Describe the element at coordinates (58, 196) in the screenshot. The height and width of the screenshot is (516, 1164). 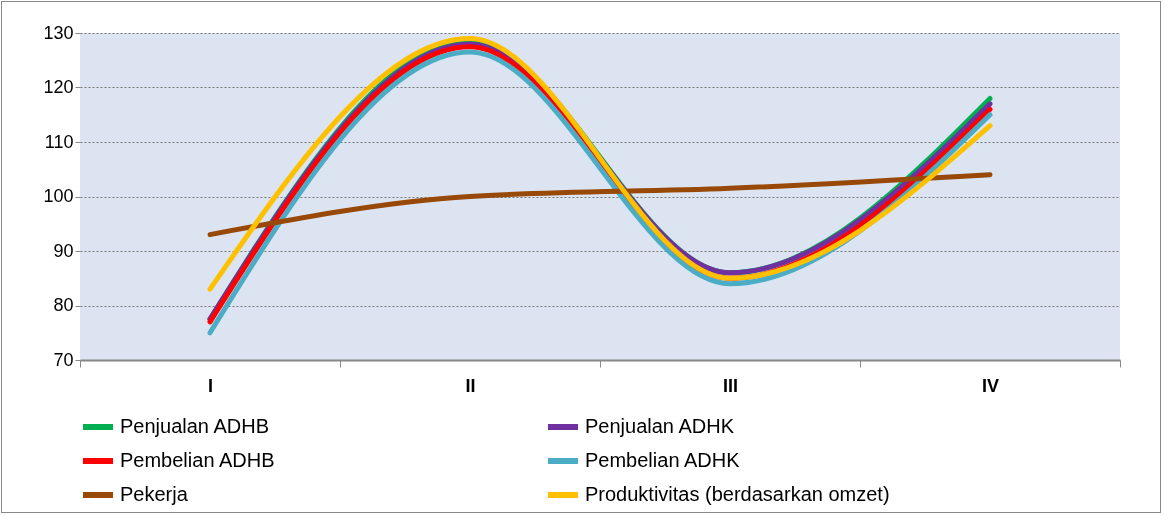
I see `y-tick-label: 100` at that location.